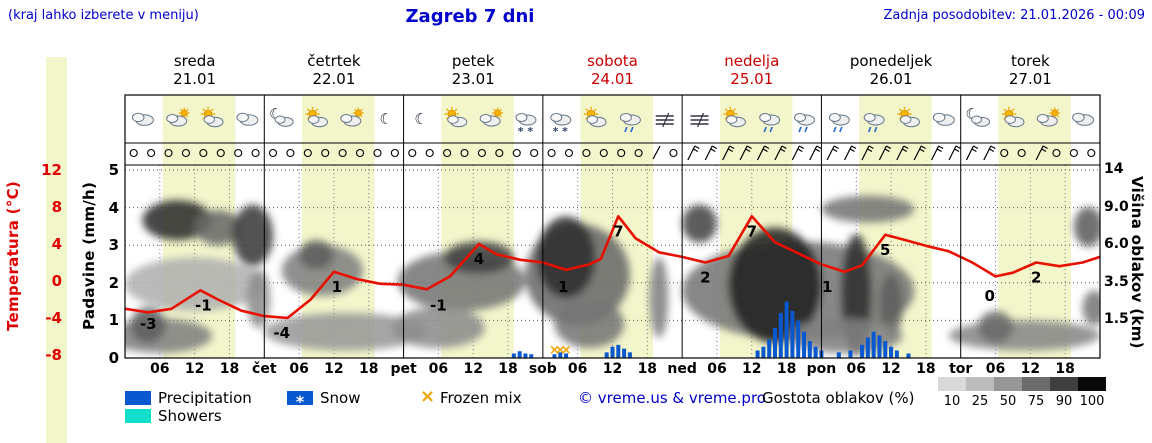 This screenshot has height=443, width=1152. What do you see at coordinates (473, 61) in the screenshot?
I see `day-name: petek` at bounding box center [473, 61].